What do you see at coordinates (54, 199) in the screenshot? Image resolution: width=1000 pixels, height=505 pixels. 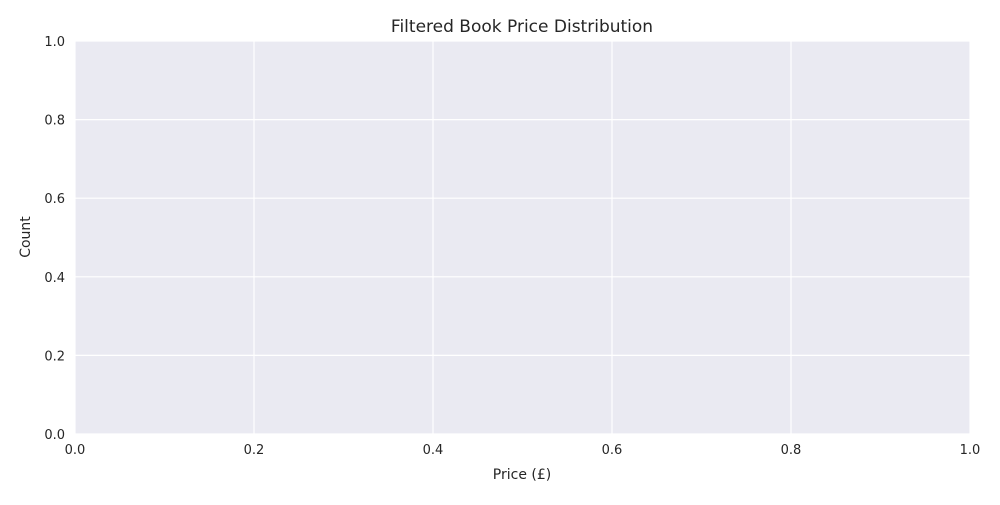 I see `y-tick-label: 0.6` at bounding box center [54, 199].